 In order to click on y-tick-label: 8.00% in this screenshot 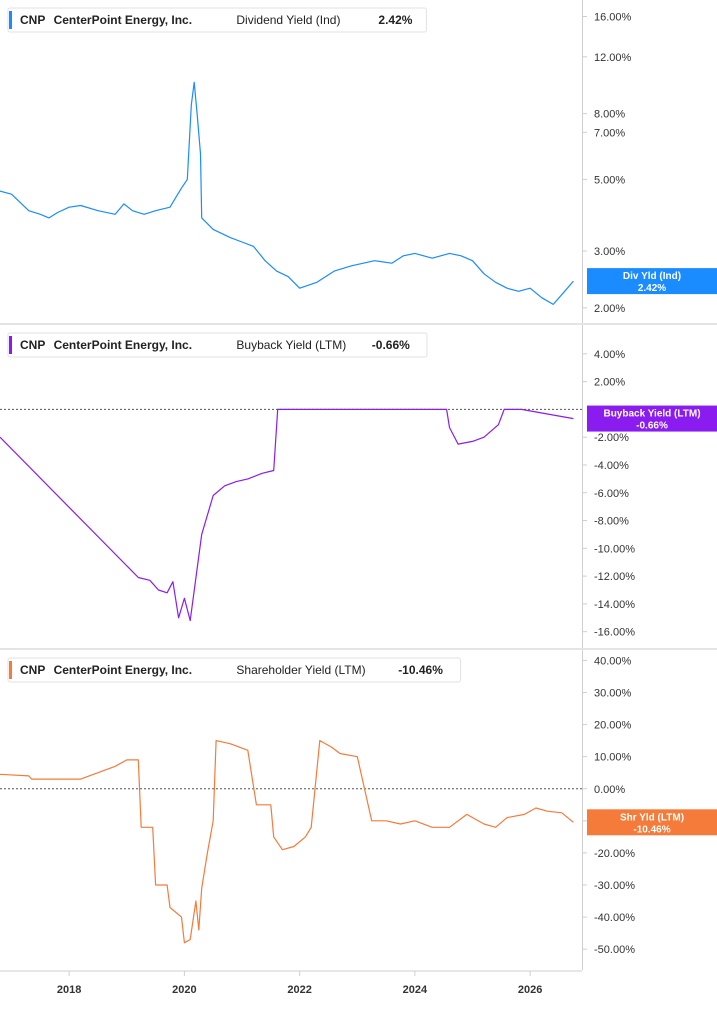, I will do `click(609, 115)`.